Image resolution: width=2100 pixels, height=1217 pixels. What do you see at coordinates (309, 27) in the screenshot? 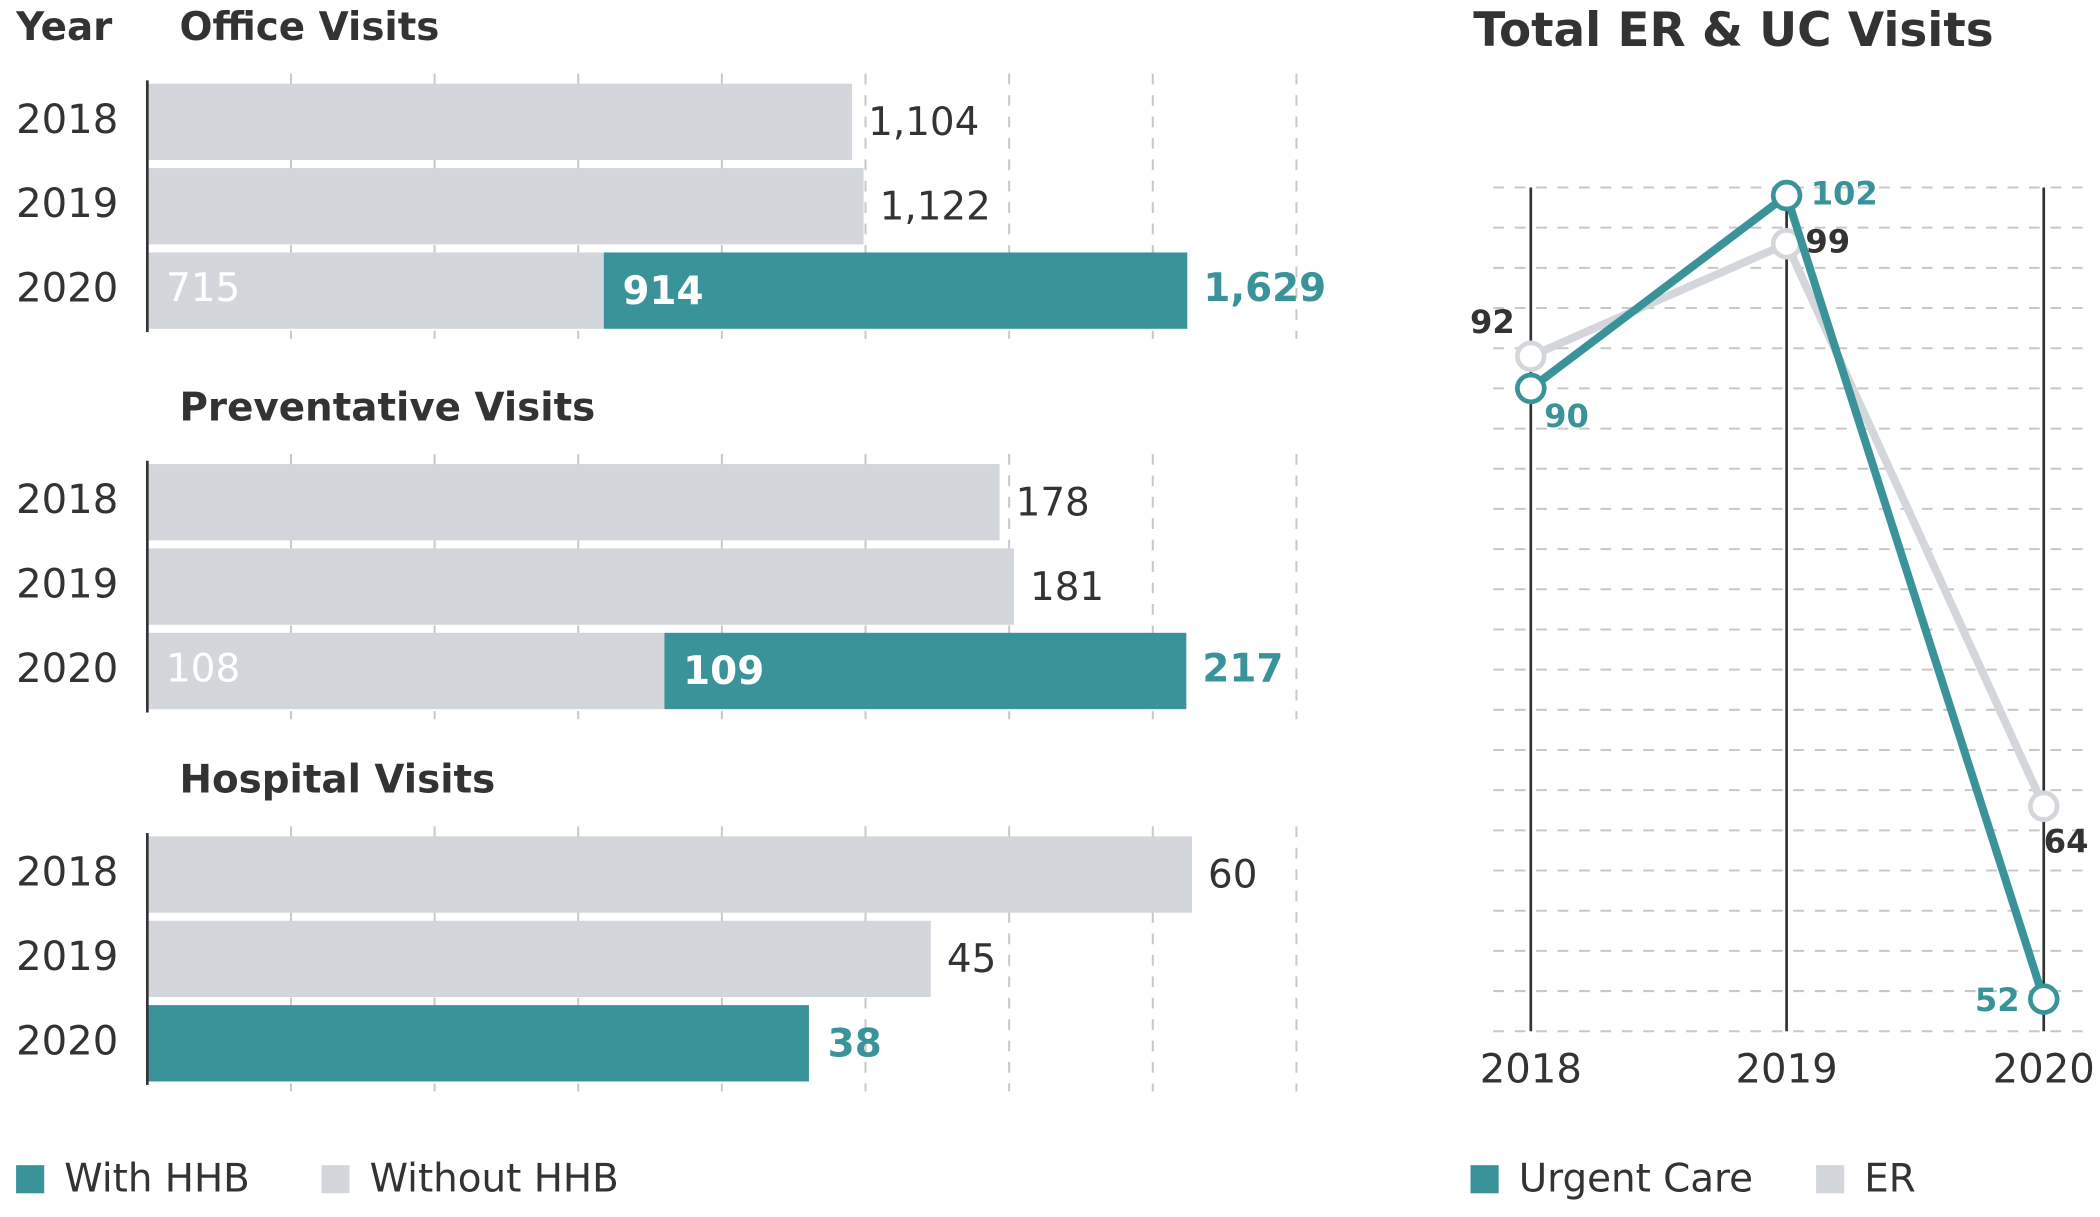
I see `chart-title: Office Visits` at bounding box center [309, 27].